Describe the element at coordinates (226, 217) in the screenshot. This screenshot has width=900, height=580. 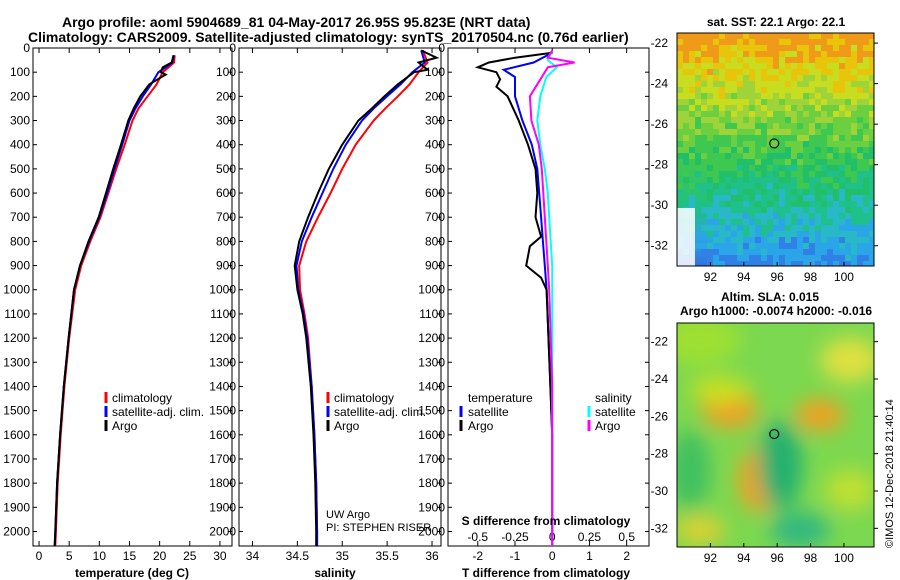
I see `depth-tick-label: 700` at that location.